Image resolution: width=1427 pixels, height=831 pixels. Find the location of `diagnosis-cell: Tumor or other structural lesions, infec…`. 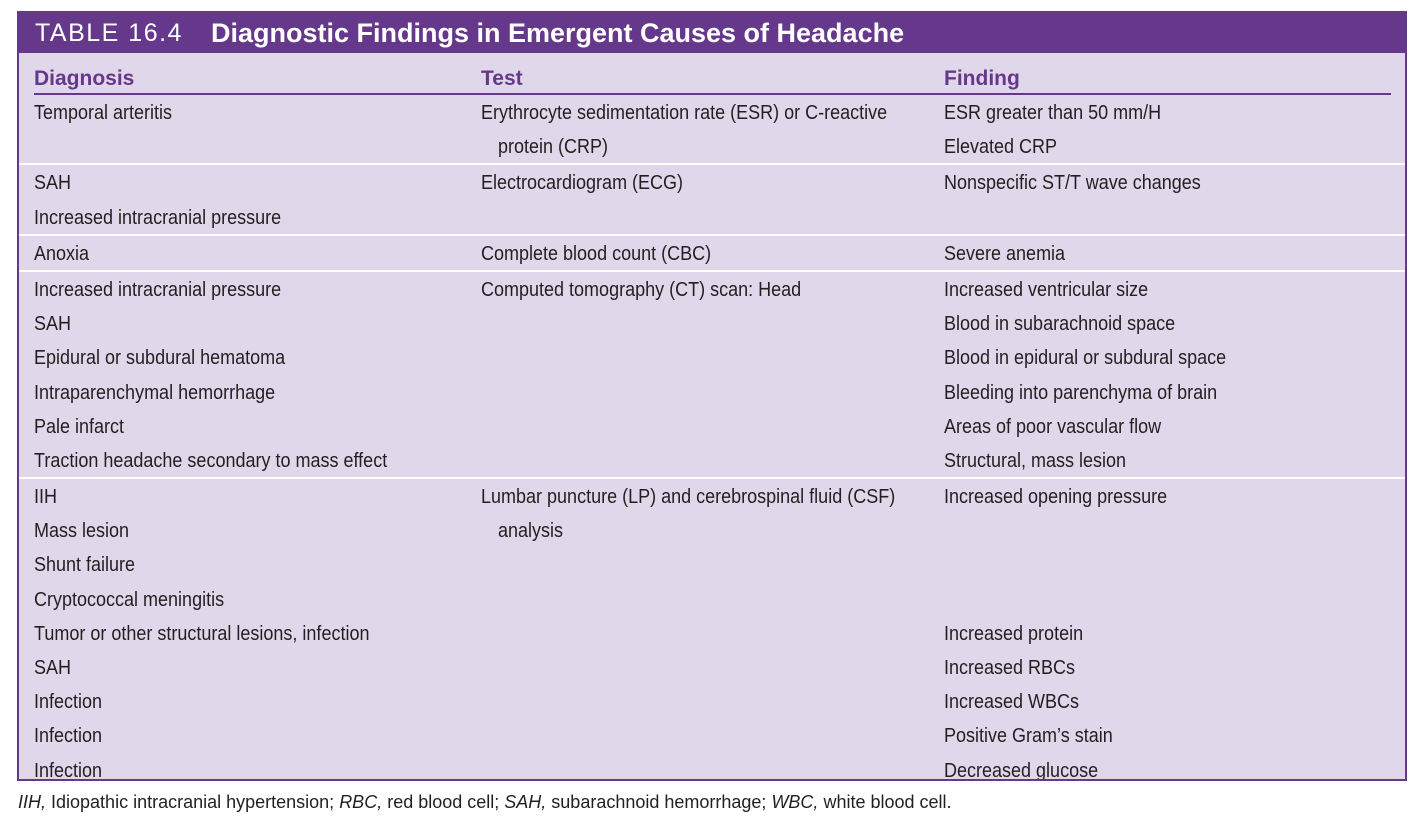

diagnosis-cell: Tumor or other structural lesions, infec… is located at coordinates (202, 633).